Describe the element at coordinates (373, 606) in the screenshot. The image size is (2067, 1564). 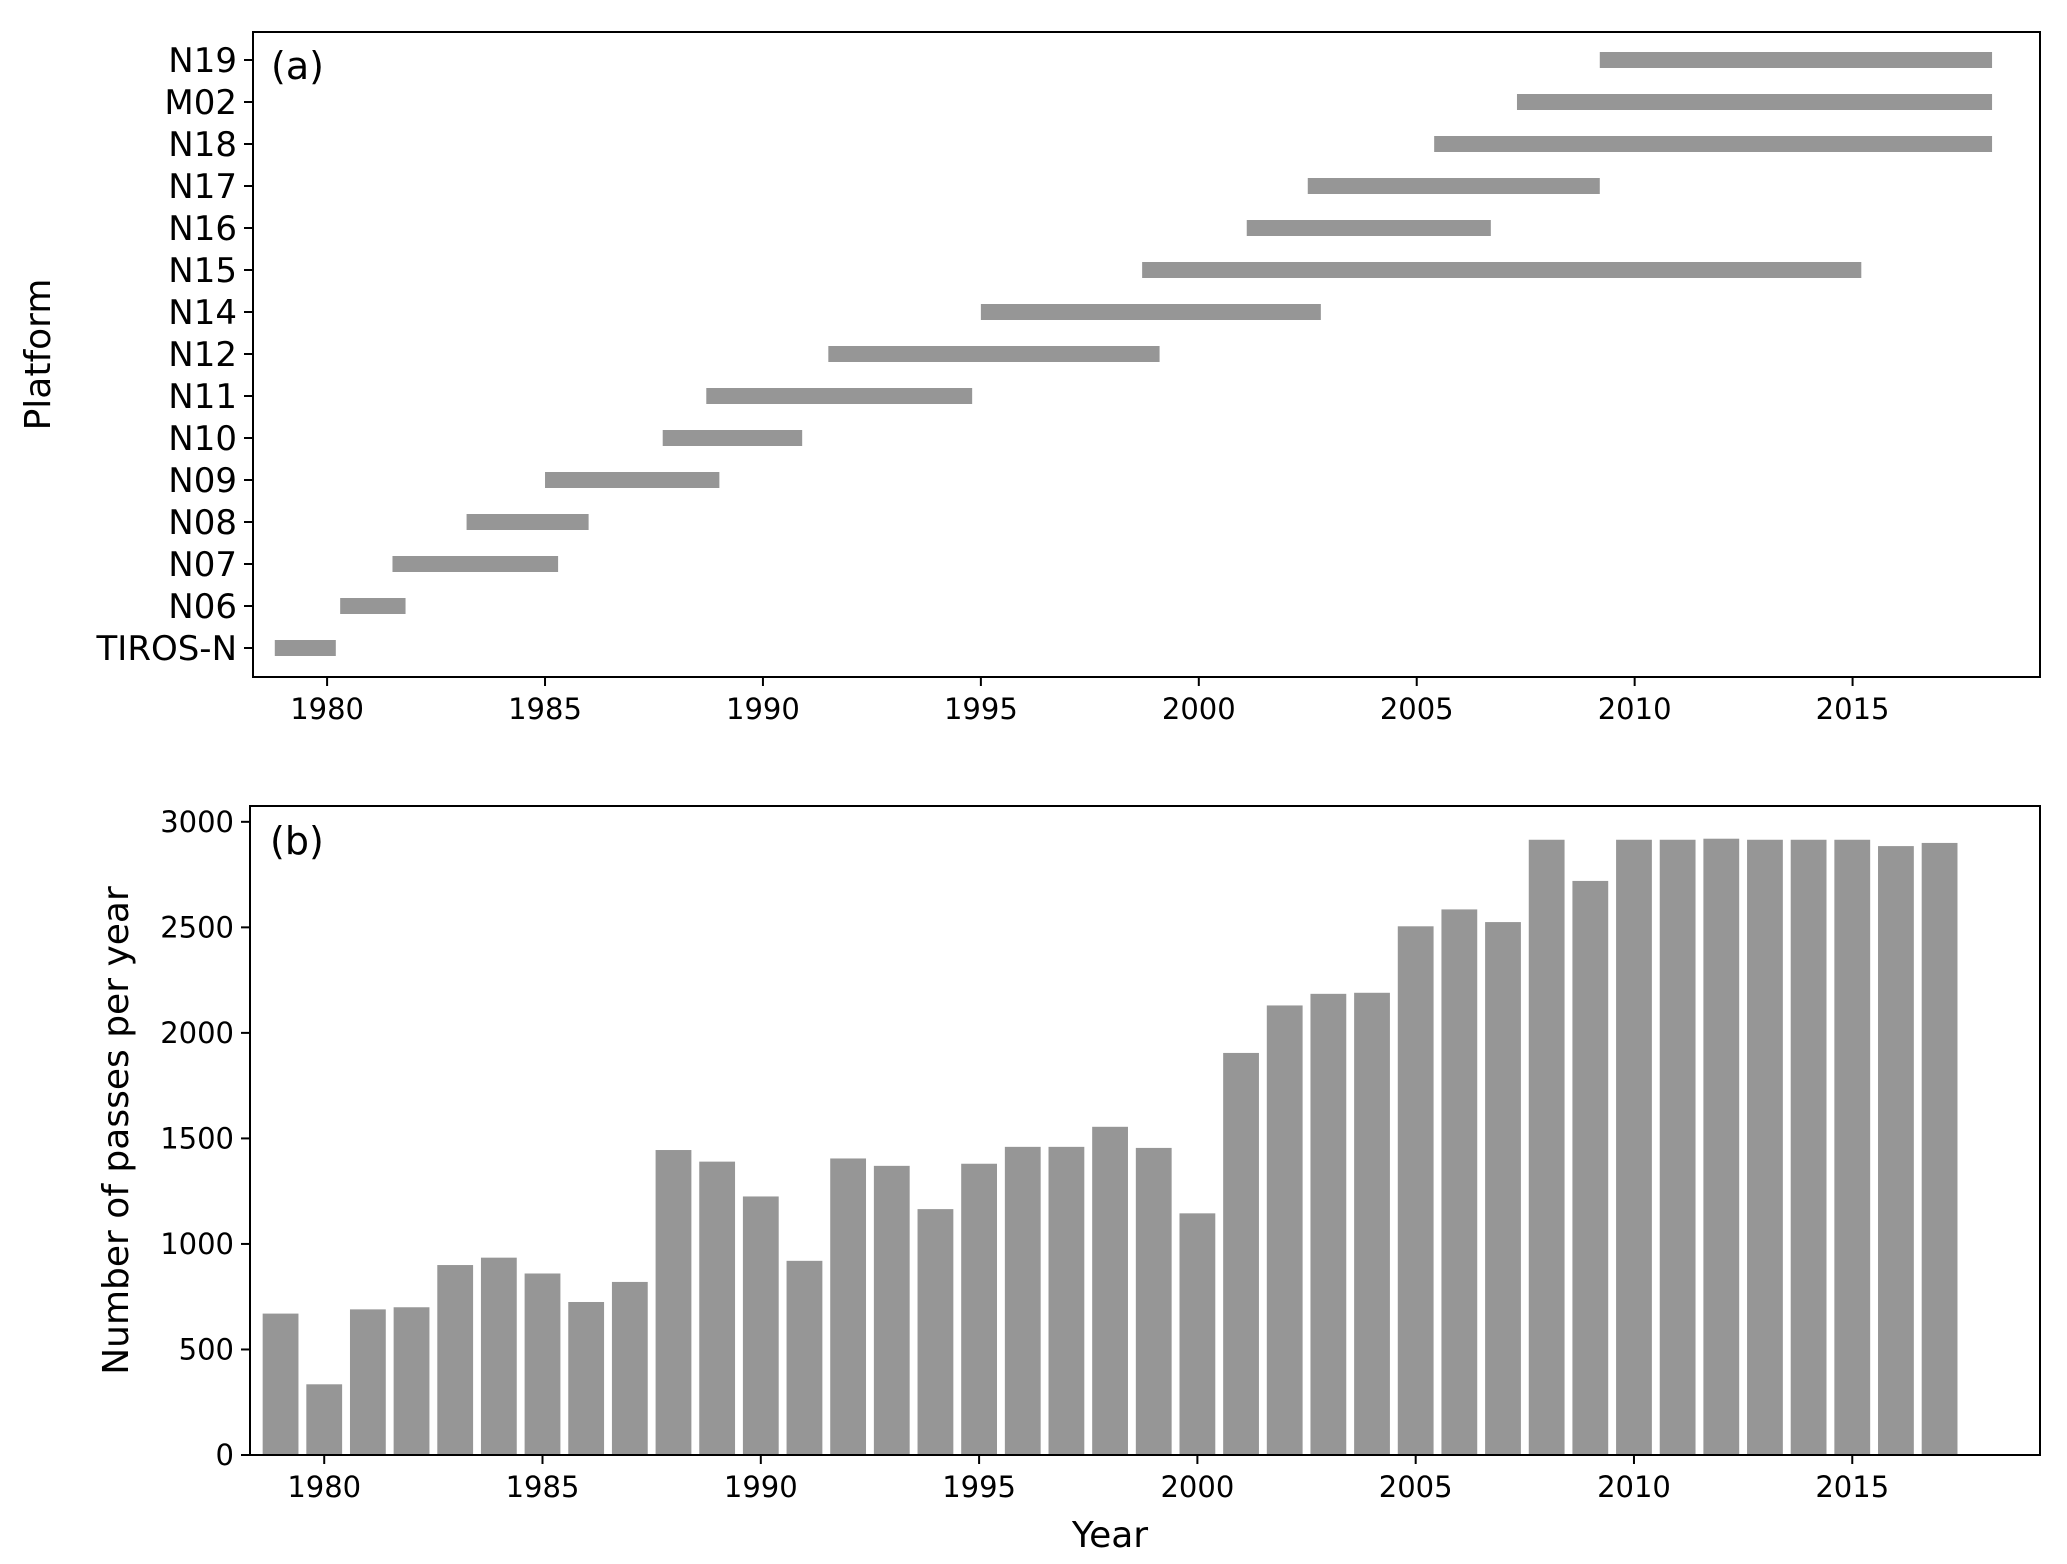
I see `range-bar-n06` at that location.